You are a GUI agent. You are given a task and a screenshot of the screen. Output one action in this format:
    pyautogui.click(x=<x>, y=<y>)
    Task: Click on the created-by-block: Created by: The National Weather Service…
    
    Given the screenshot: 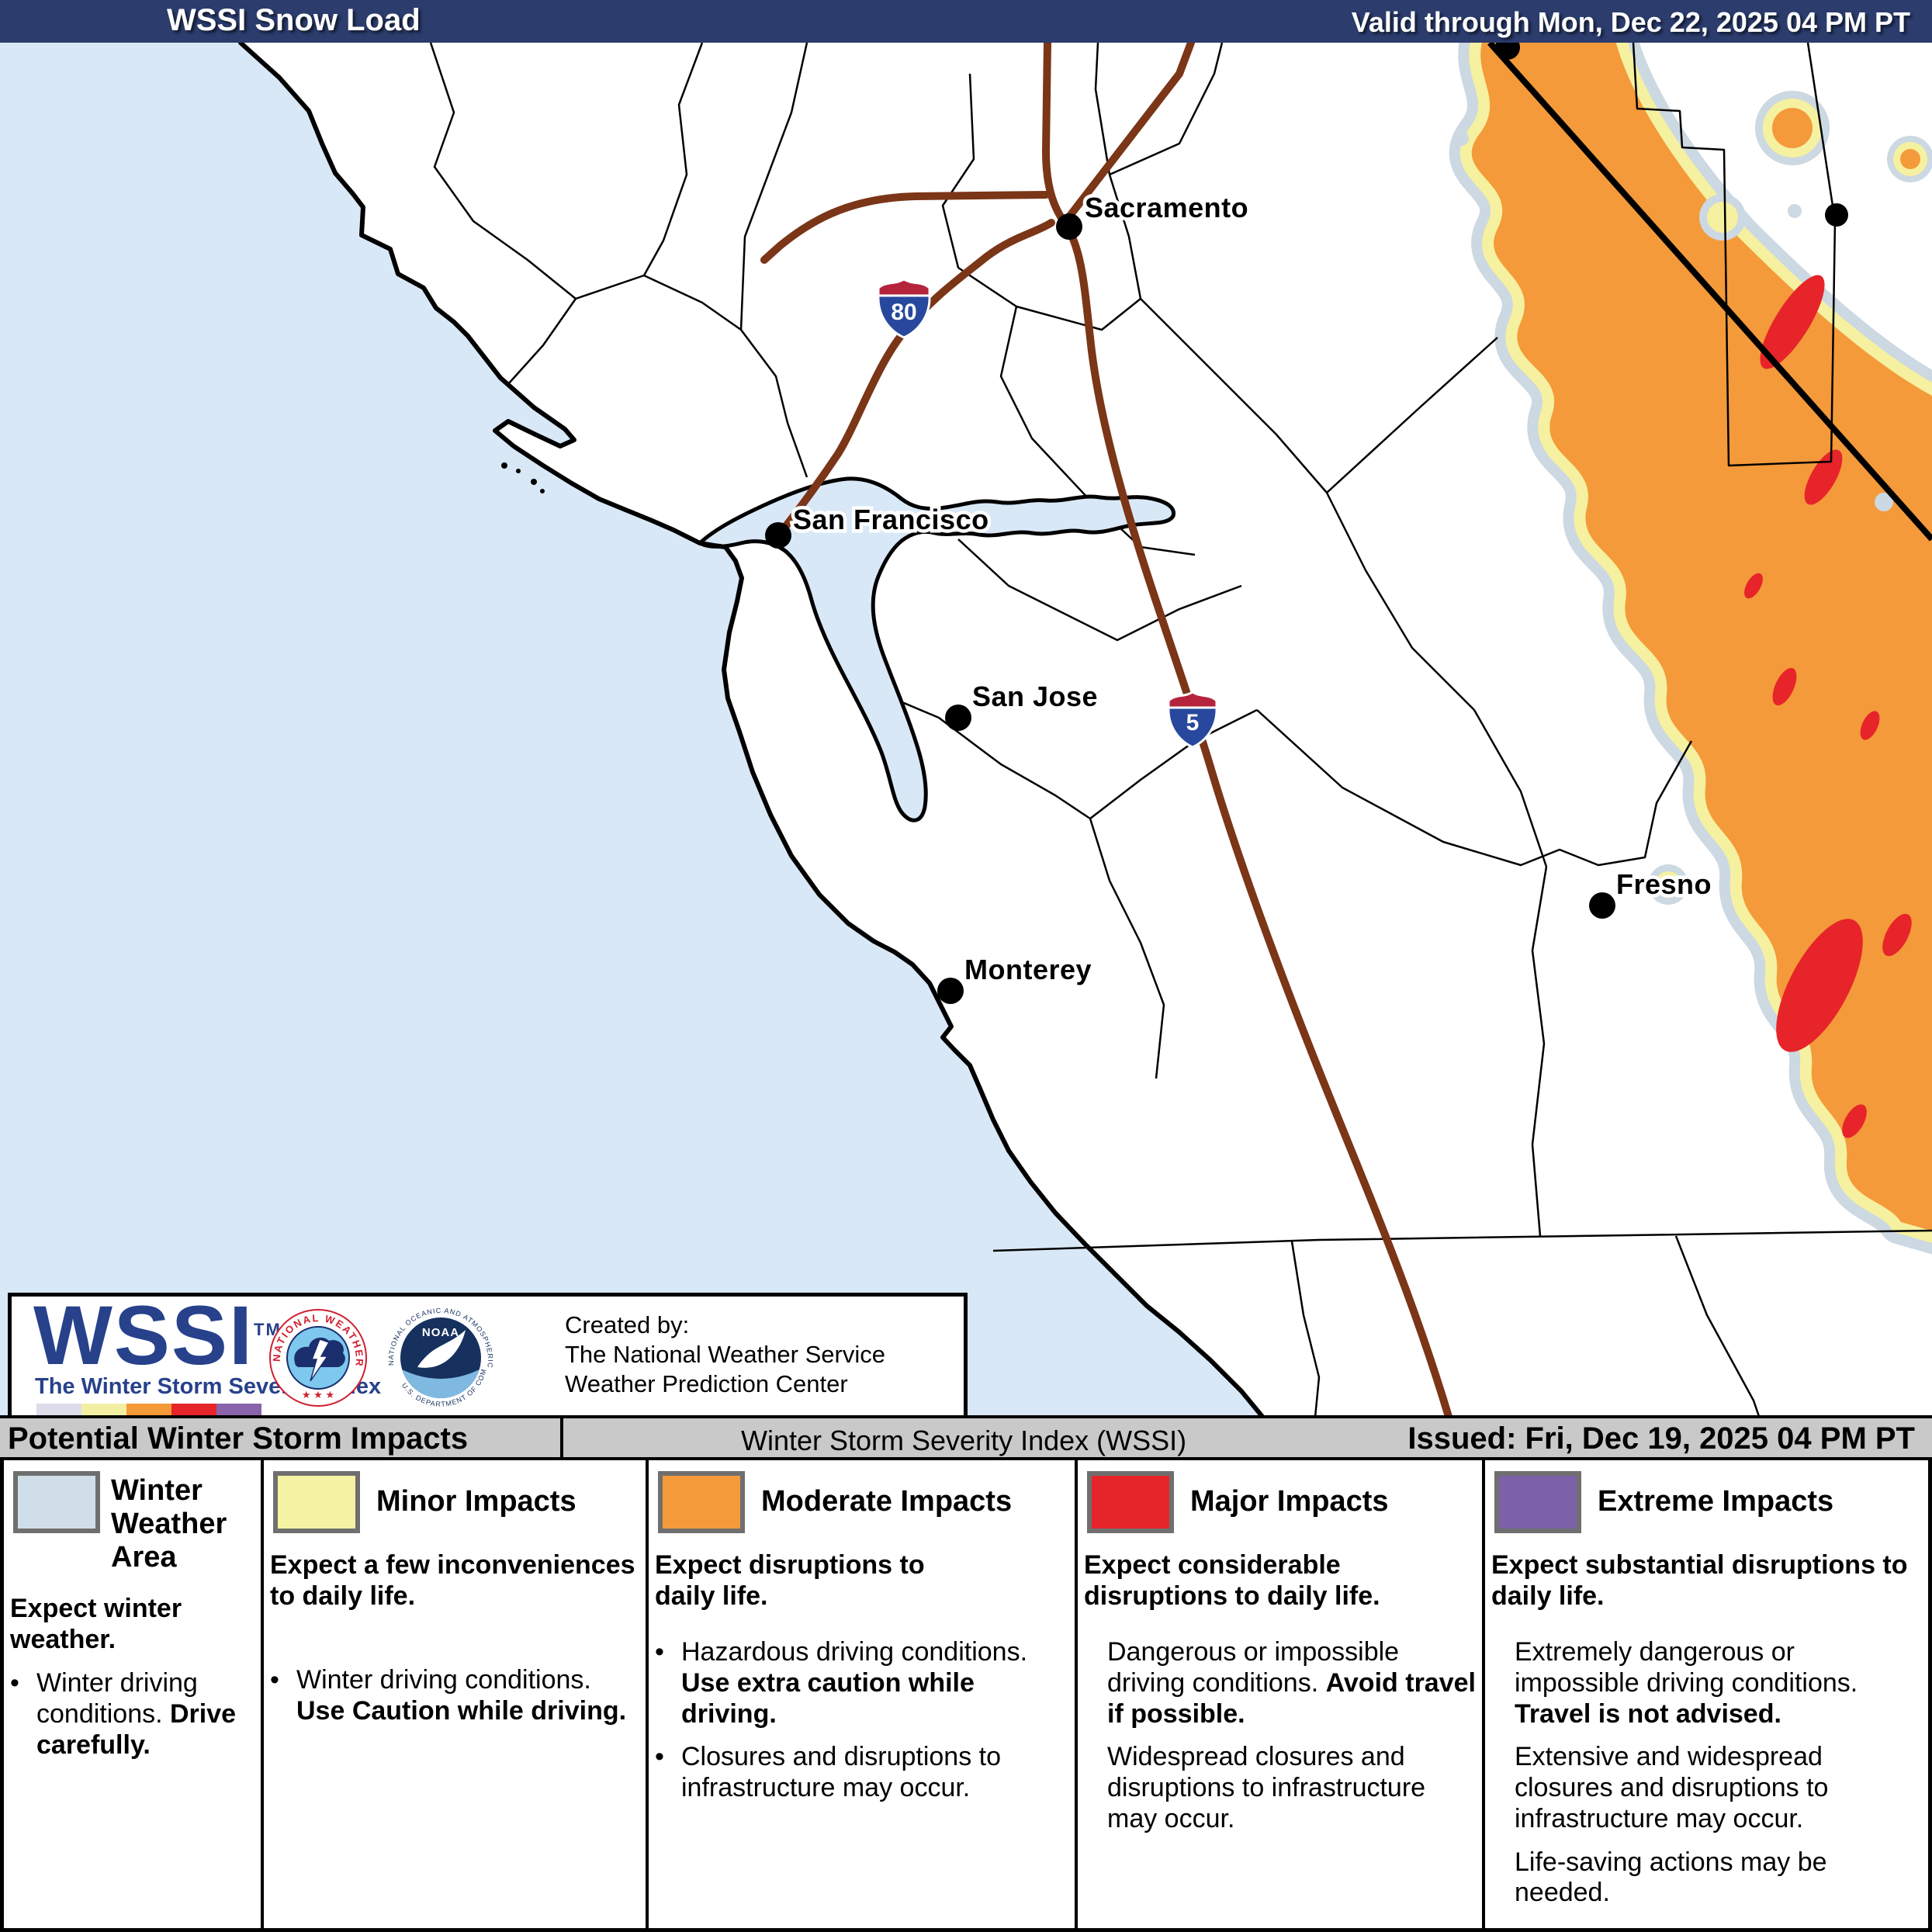 What is the action you would take?
    pyautogui.click(x=725, y=1354)
    